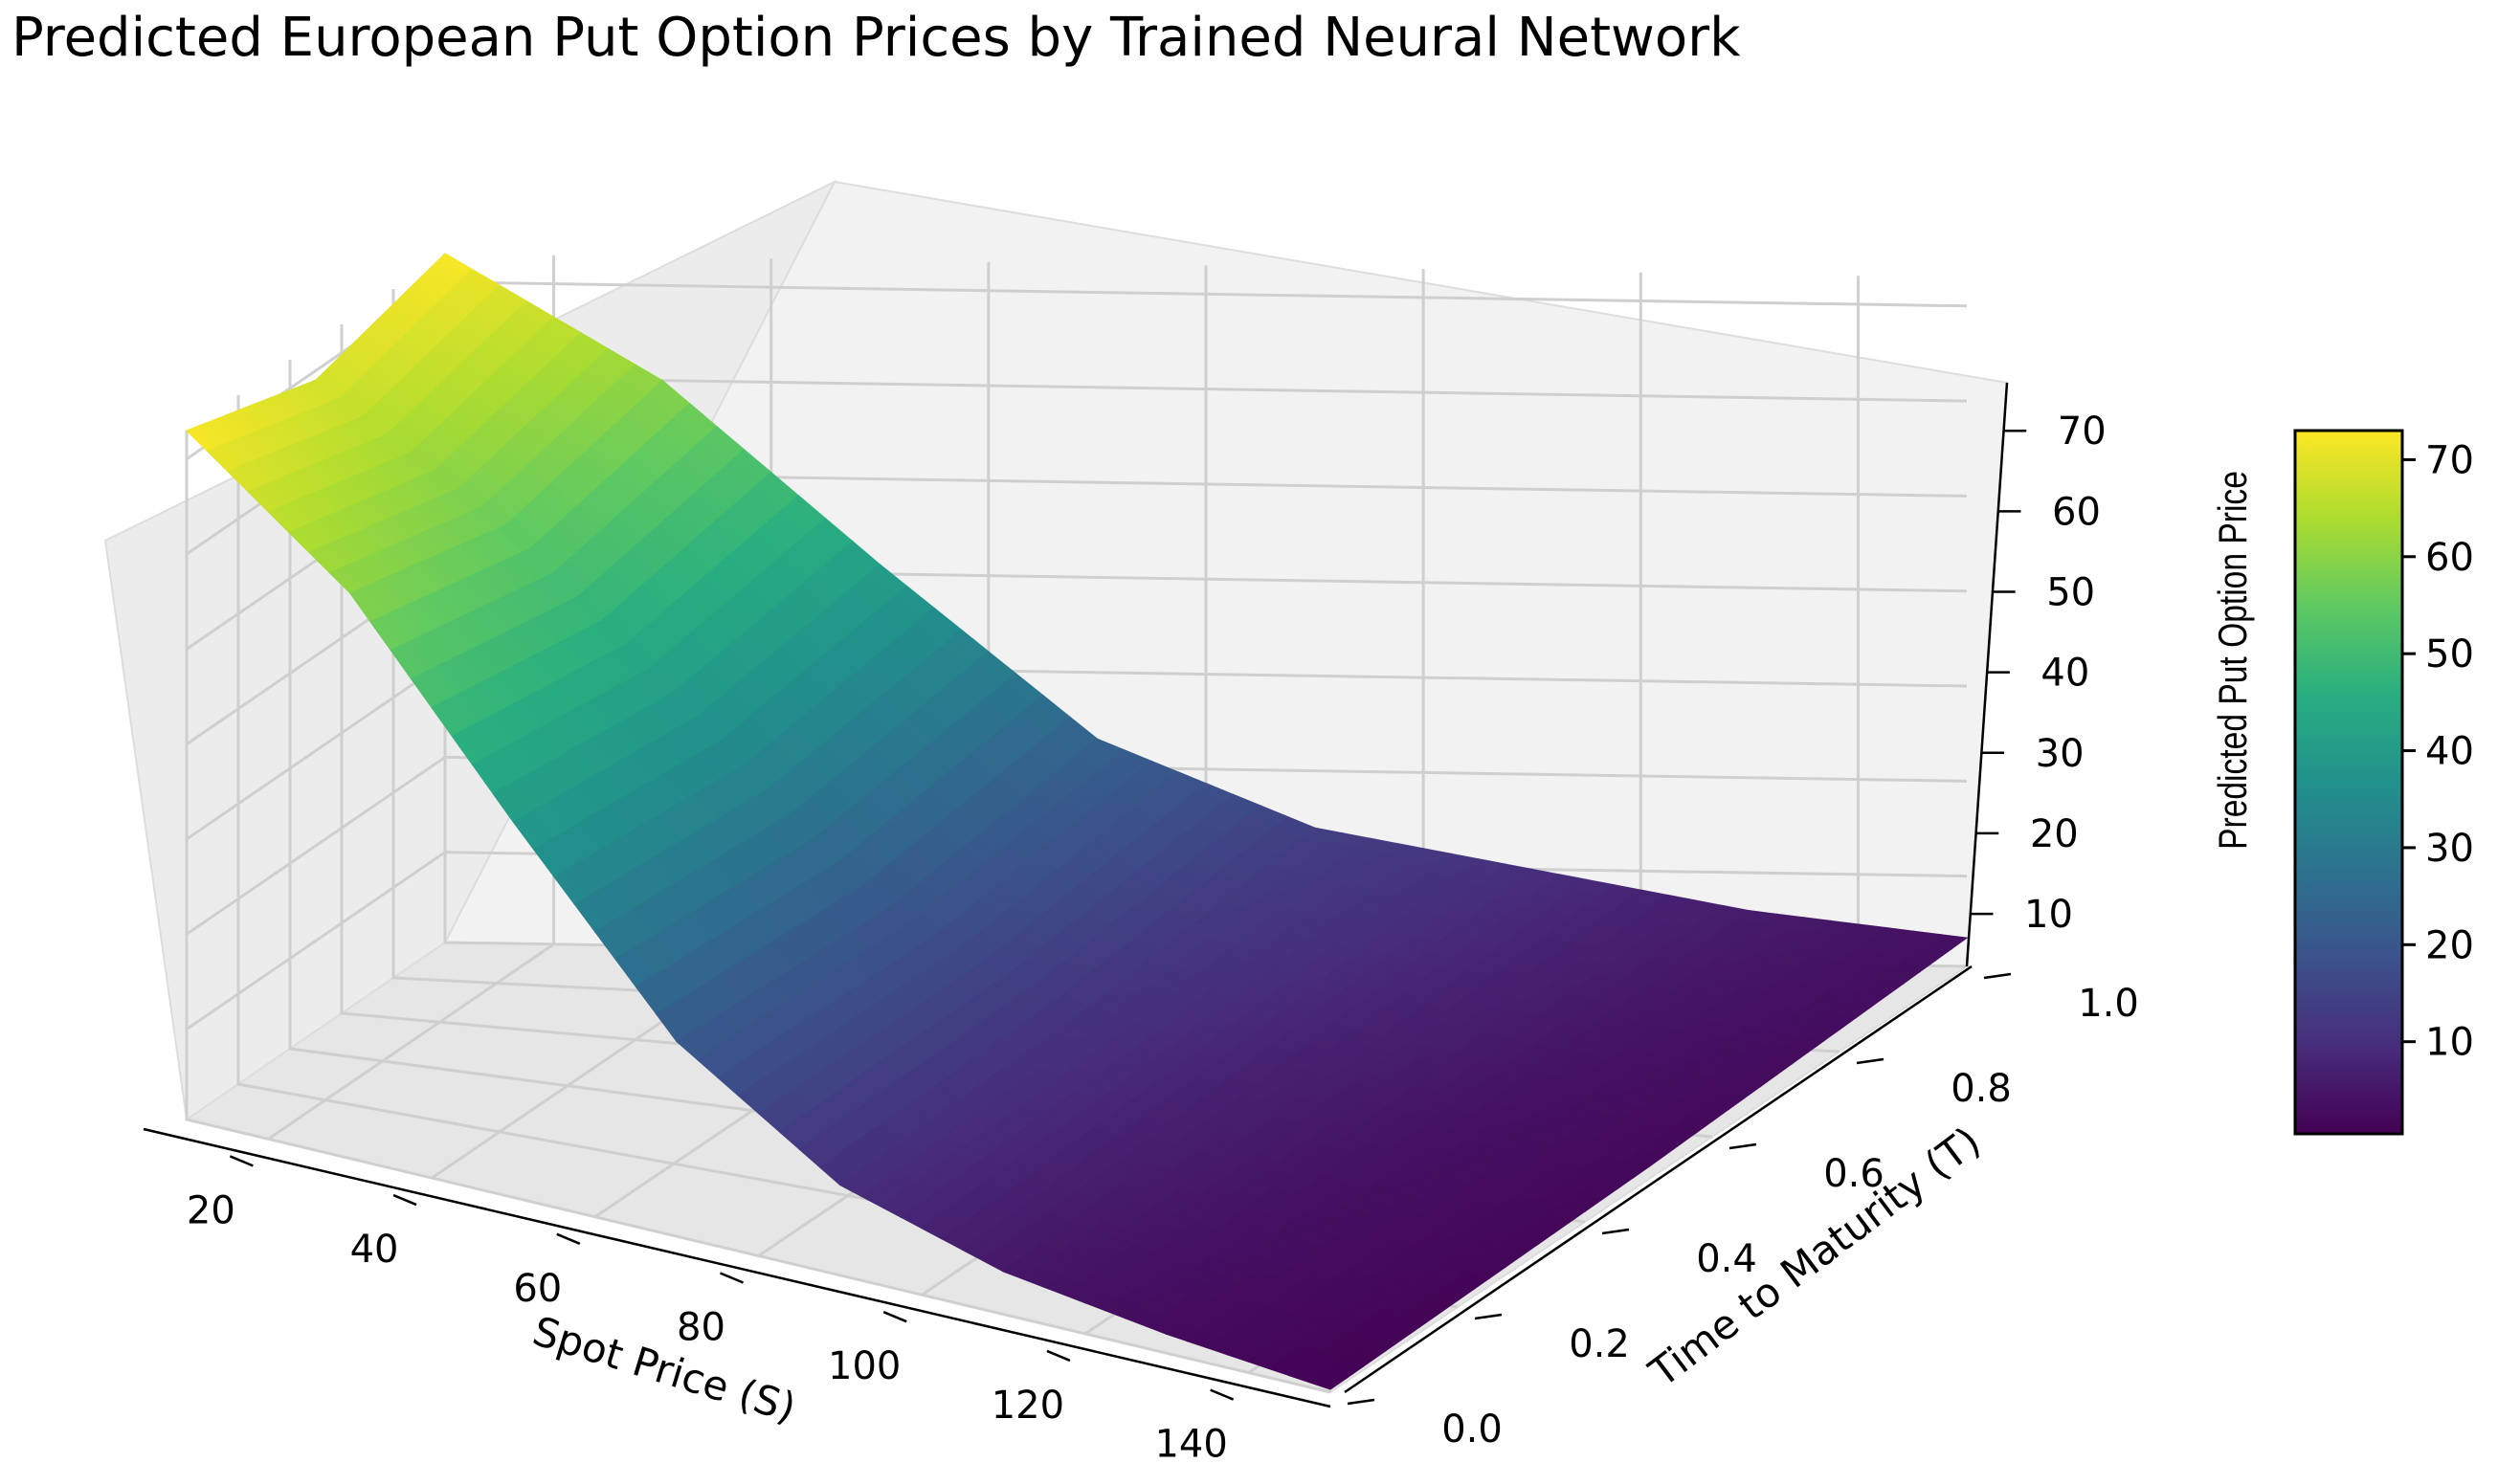 The height and width of the screenshot is (1463, 2520). Describe the element at coordinates (2449, 460) in the screenshot. I see `colorbar-tick-label: 70` at that location.